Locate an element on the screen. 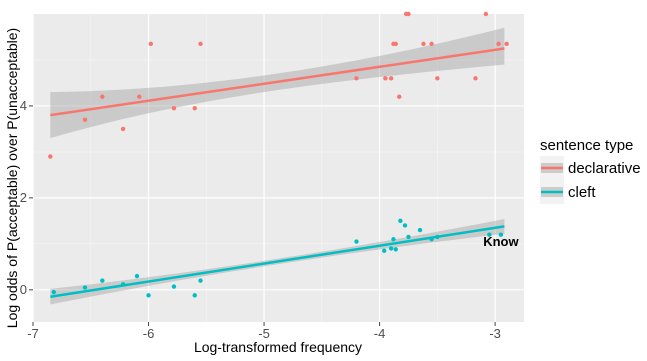 This screenshot has height=361, width=647. x-tick-label: -5 is located at coordinates (264, 333).